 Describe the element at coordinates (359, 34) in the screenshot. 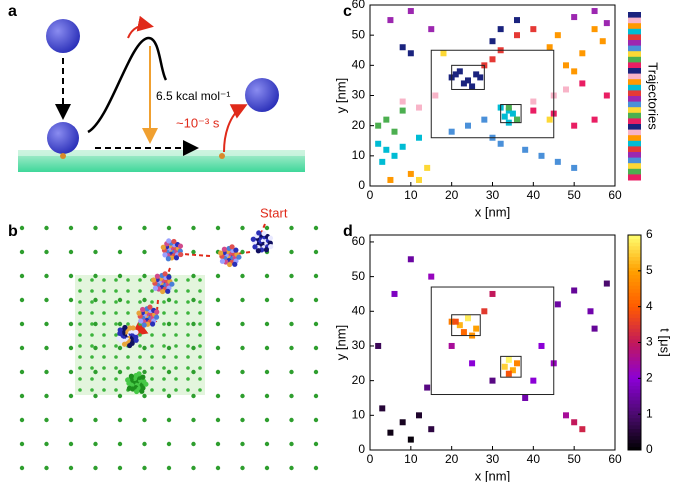

I see `y-tick-label: 50` at that location.